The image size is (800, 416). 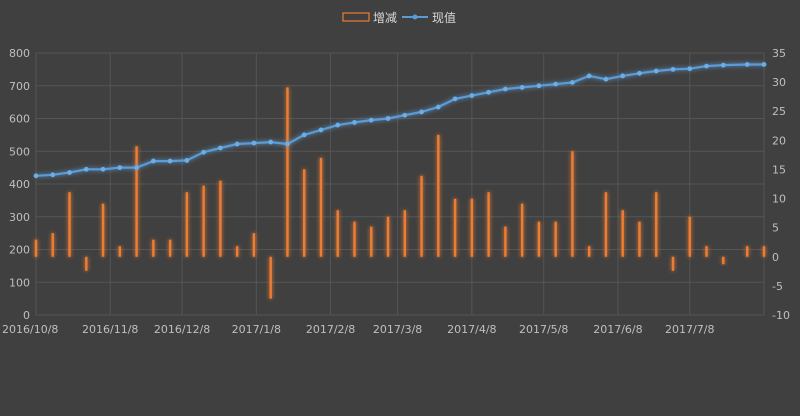 What do you see at coordinates (19, 282) in the screenshot?
I see `y-left-tick-label: 100` at bounding box center [19, 282].